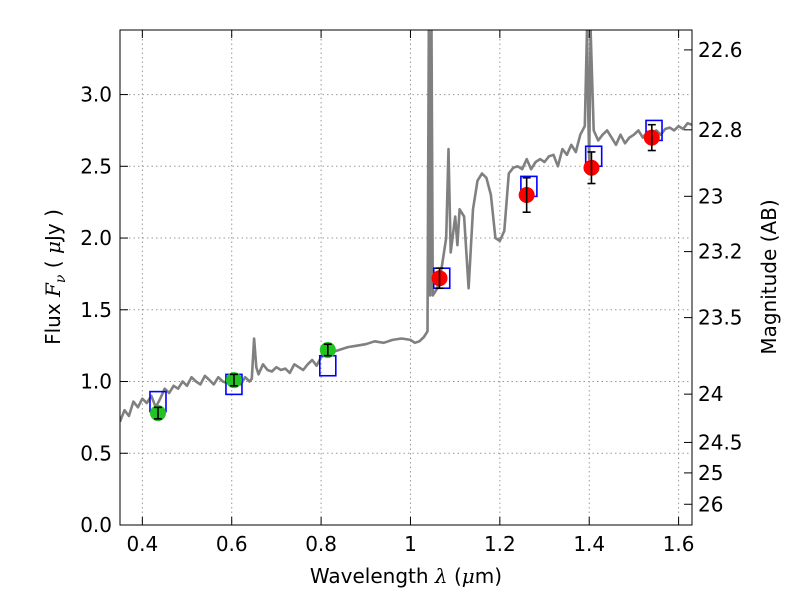 This screenshot has width=800, height=600. What do you see at coordinates (96, 525) in the screenshot?
I see `y-tick-label: 0.0` at bounding box center [96, 525].